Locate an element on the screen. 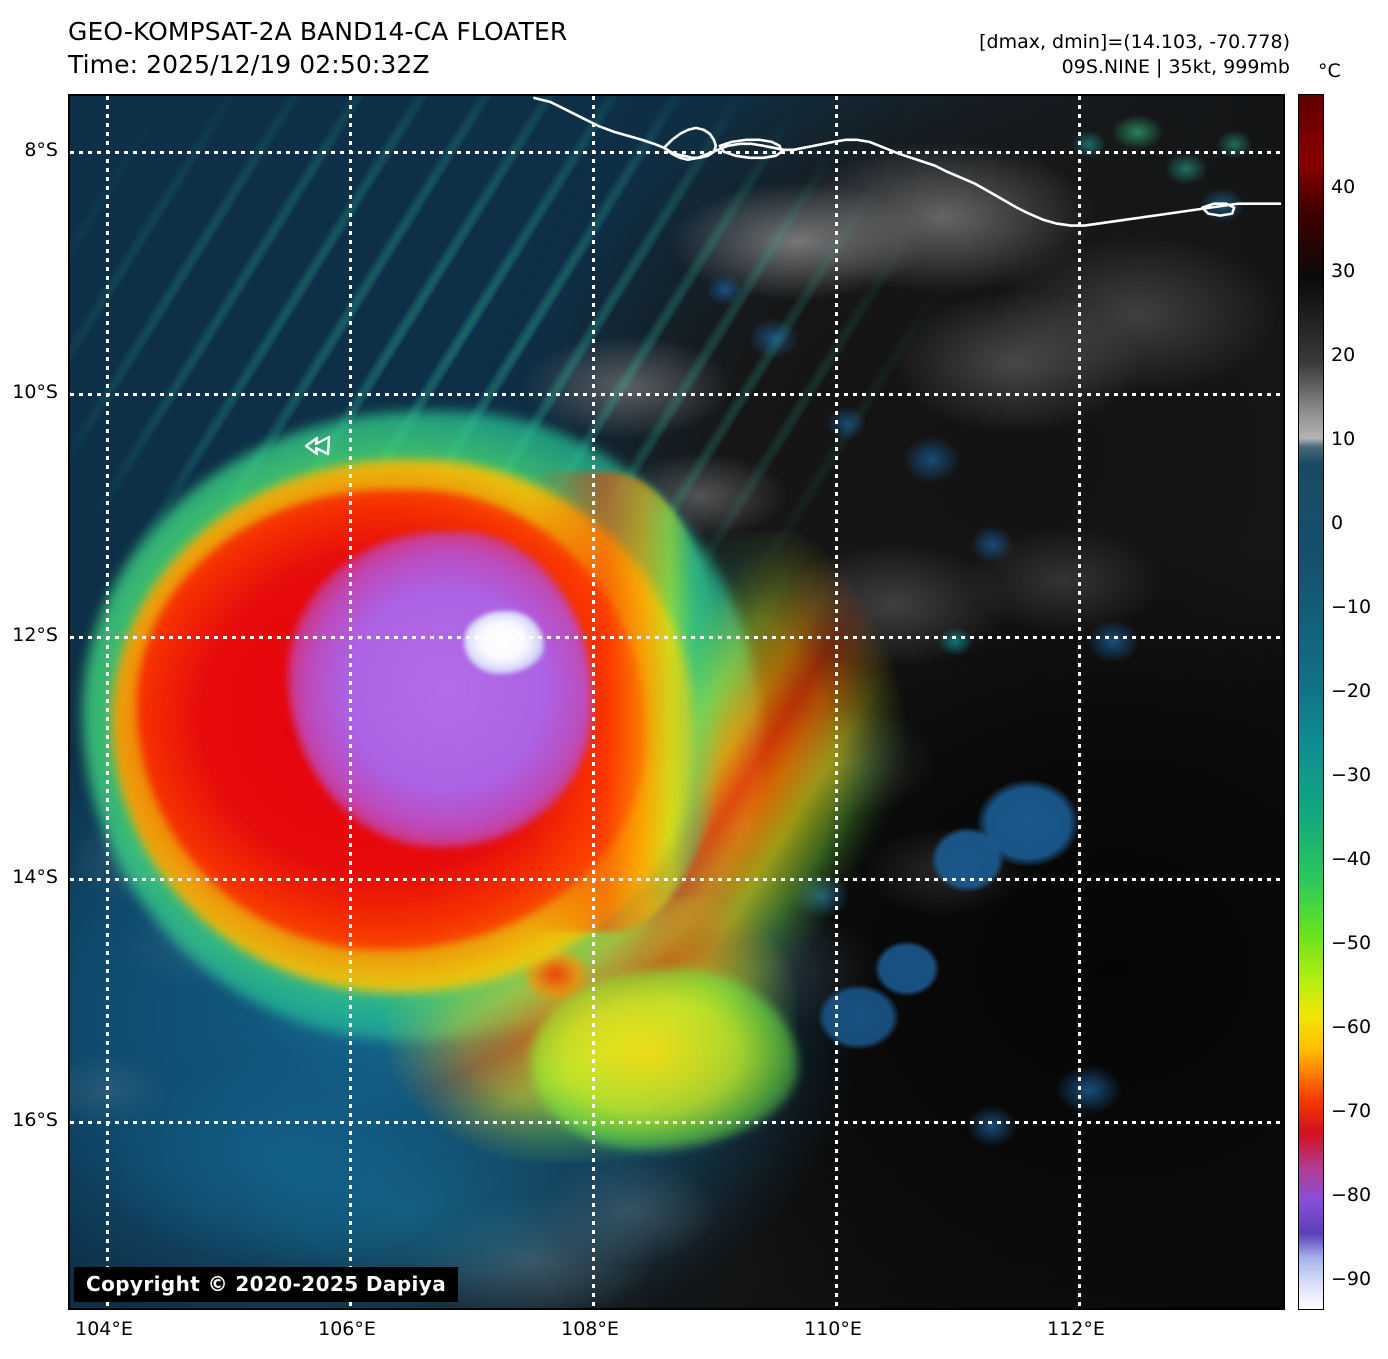 Image resolution: width=1388 pixels, height=1359 pixels. colorbar-unit-label: °C is located at coordinates (1329, 71).